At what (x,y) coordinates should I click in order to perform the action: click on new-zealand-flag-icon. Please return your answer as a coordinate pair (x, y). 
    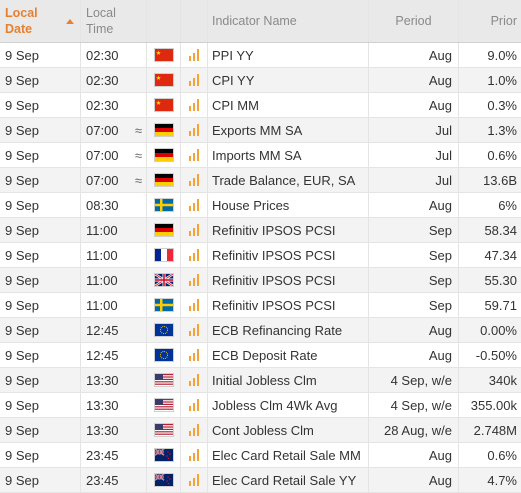
    Looking at the image, I should click on (163, 480).